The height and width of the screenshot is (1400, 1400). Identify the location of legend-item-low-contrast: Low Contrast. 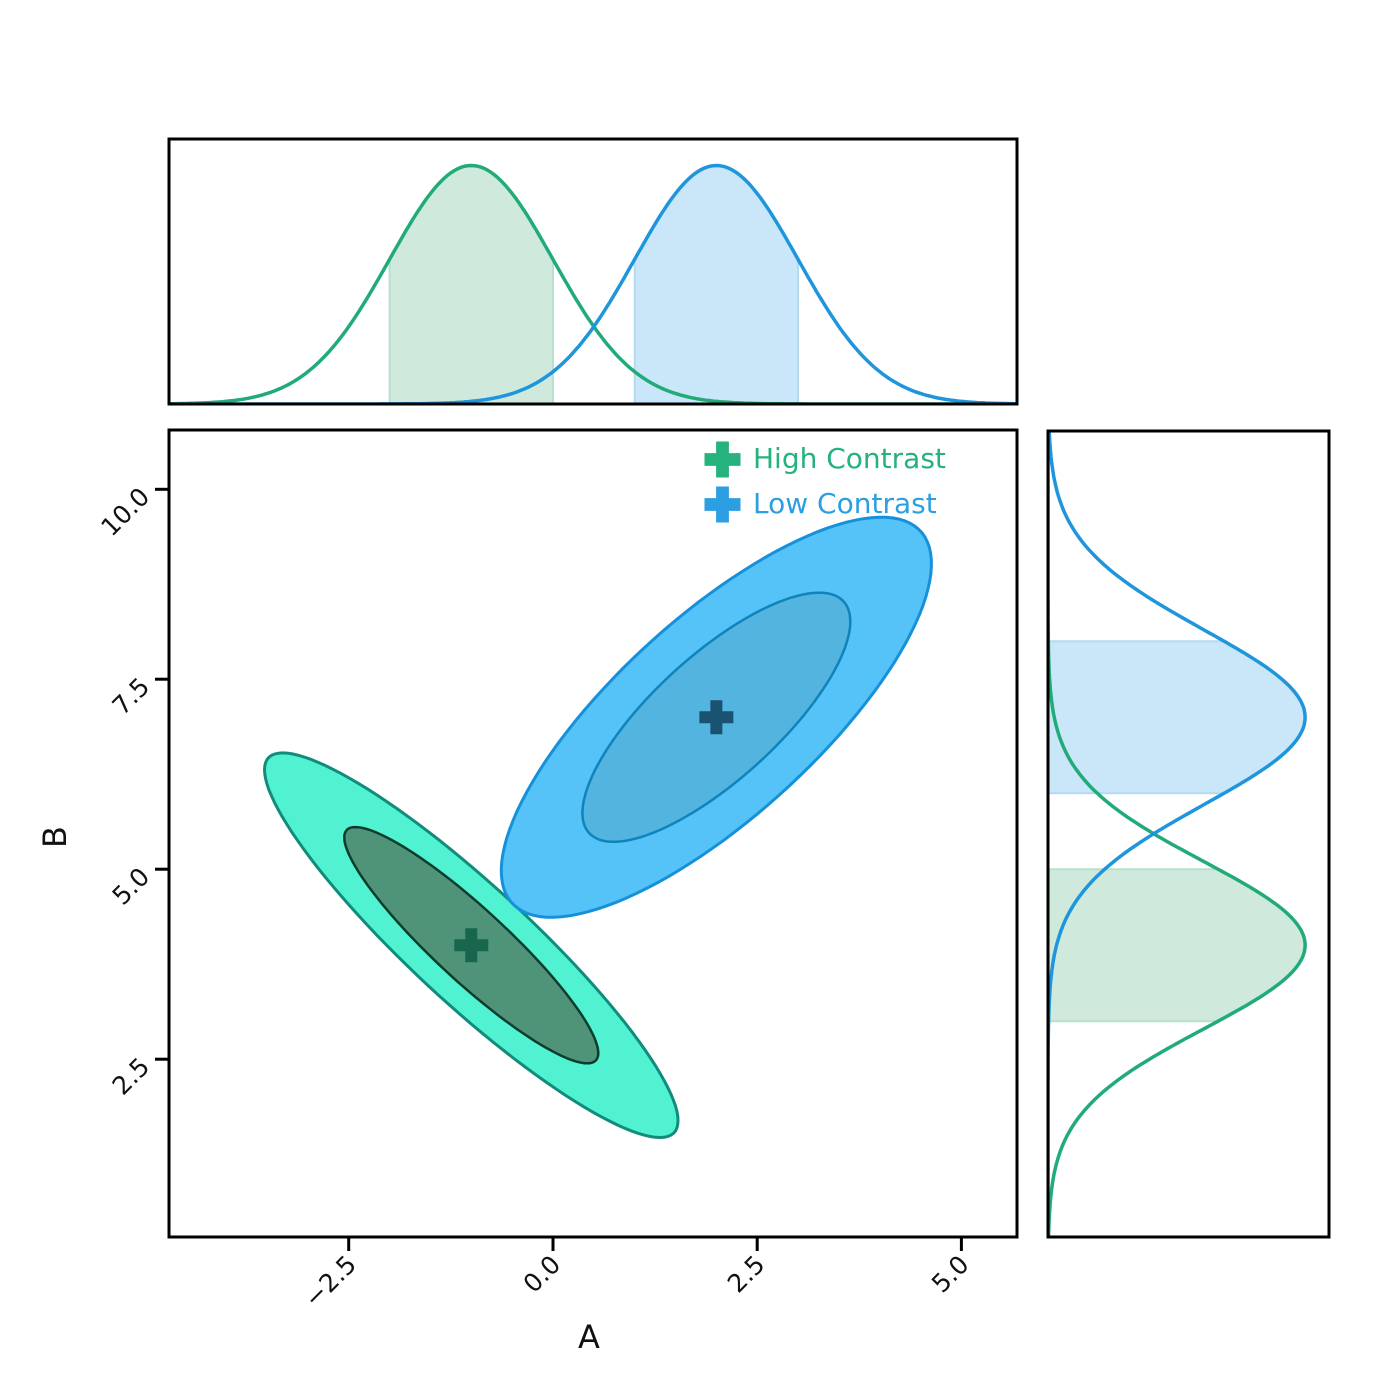
(825, 504).